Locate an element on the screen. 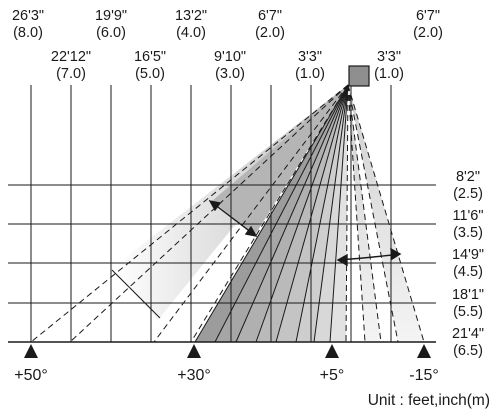 This screenshot has width=497, height=414. right-label-m: (5.5) is located at coordinates (468, 312).